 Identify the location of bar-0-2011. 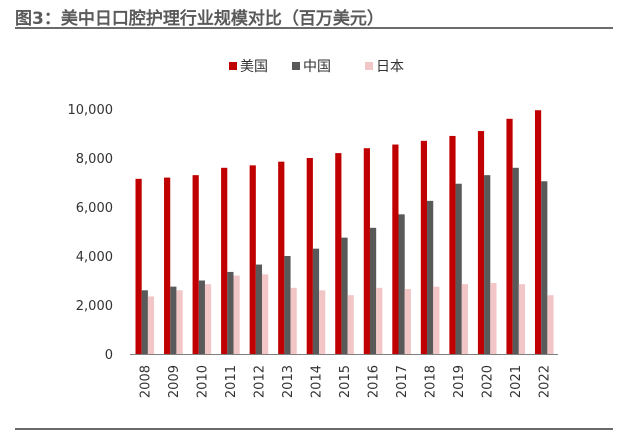
(224, 260).